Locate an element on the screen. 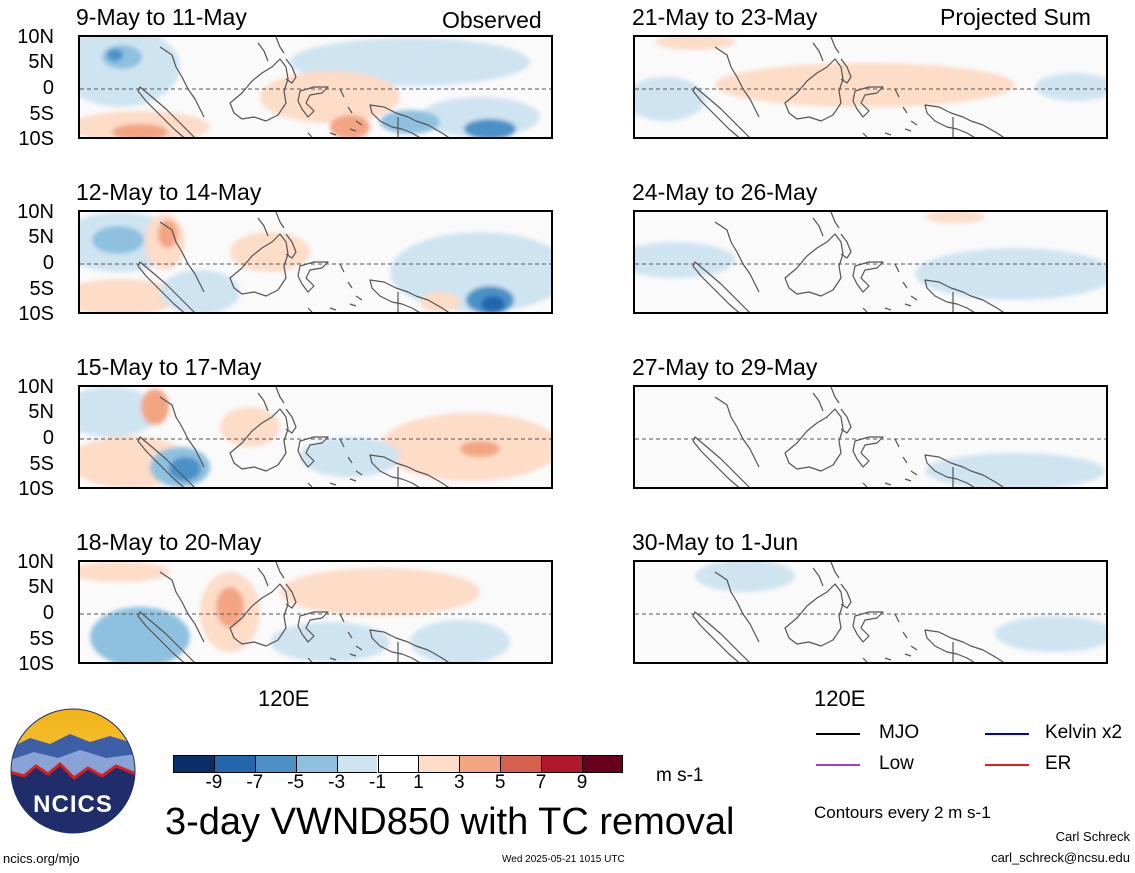 The image size is (1135, 873). legend-line-er is located at coordinates (1007, 765).